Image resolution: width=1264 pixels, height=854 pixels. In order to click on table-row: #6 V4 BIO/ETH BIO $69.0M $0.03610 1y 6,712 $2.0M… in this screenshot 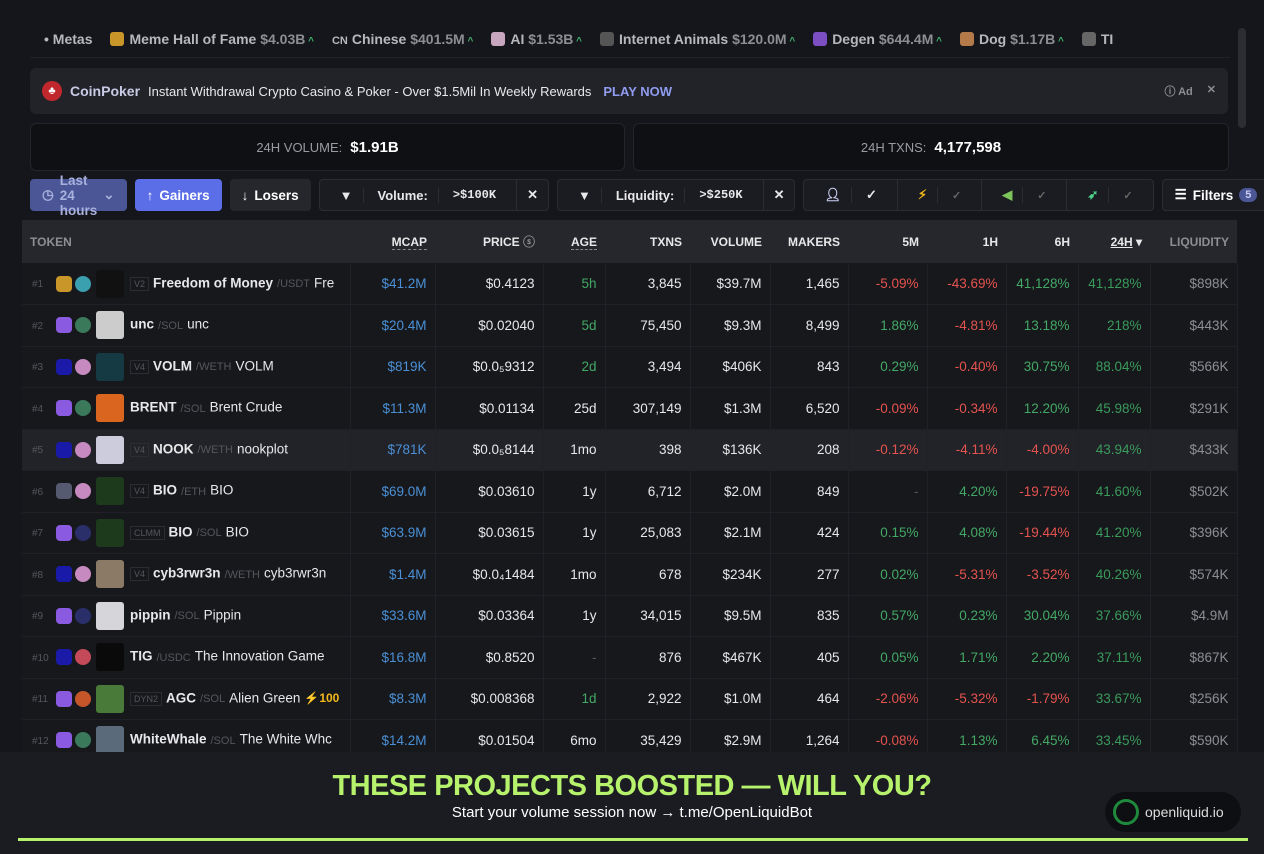, I will do `click(630, 491)`.